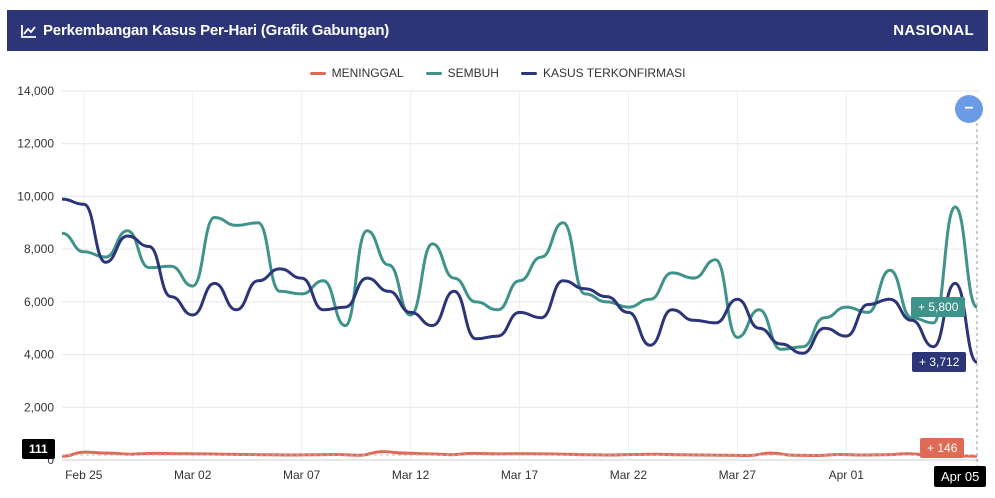 The height and width of the screenshot is (498, 995). I want to click on y-axis: 0 2,000 4,000 6,000 8,000 10,000 12,000 14,000, so click(35, 275).